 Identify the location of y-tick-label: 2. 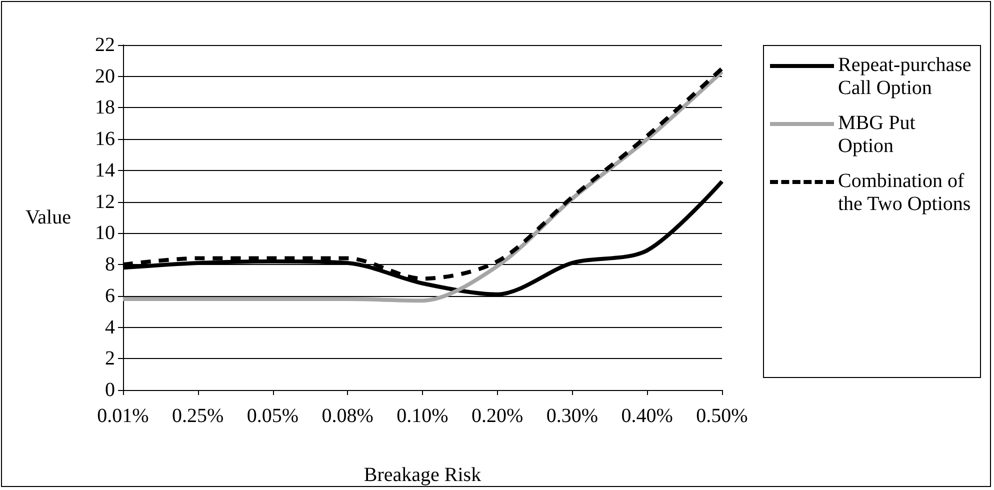
(110, 359).